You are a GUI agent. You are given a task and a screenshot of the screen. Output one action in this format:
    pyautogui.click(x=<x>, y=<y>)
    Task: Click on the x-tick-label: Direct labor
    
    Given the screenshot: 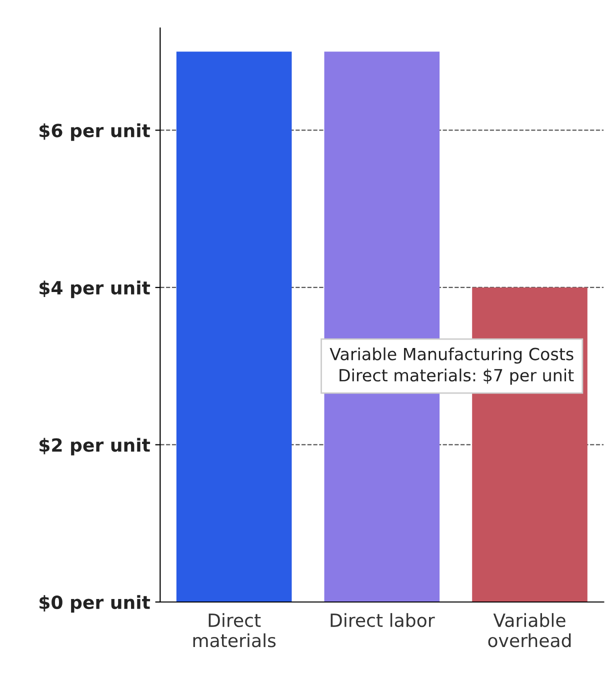 What is the action you would take?
    pyautogui.click(x=382, y=620)
    